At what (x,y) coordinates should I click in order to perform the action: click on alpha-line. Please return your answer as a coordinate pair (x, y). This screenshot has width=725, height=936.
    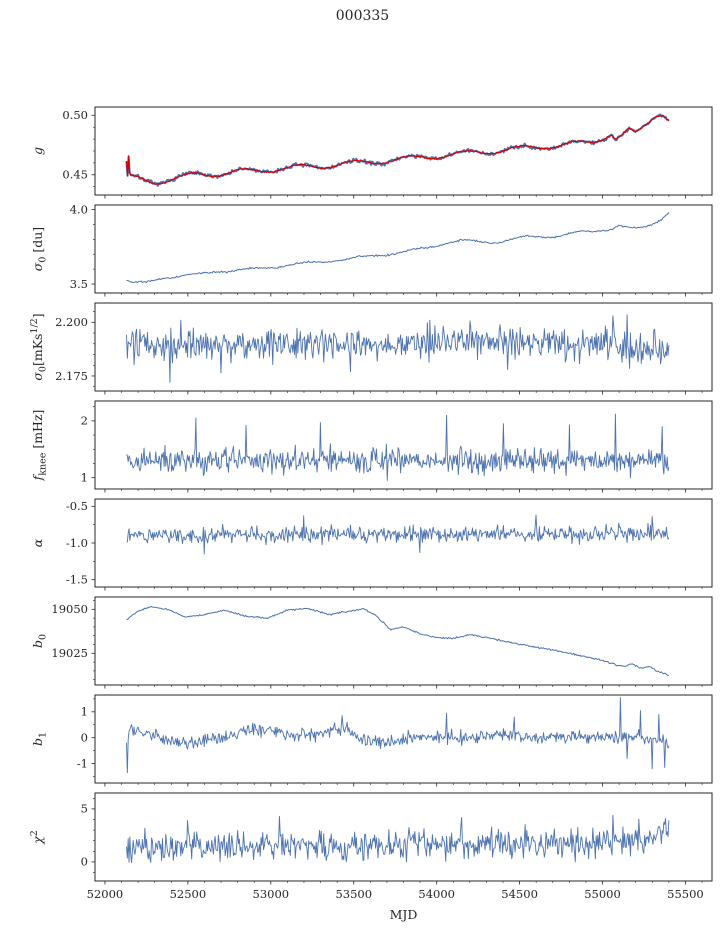
    Looking at the image, I should click on (398, 534).